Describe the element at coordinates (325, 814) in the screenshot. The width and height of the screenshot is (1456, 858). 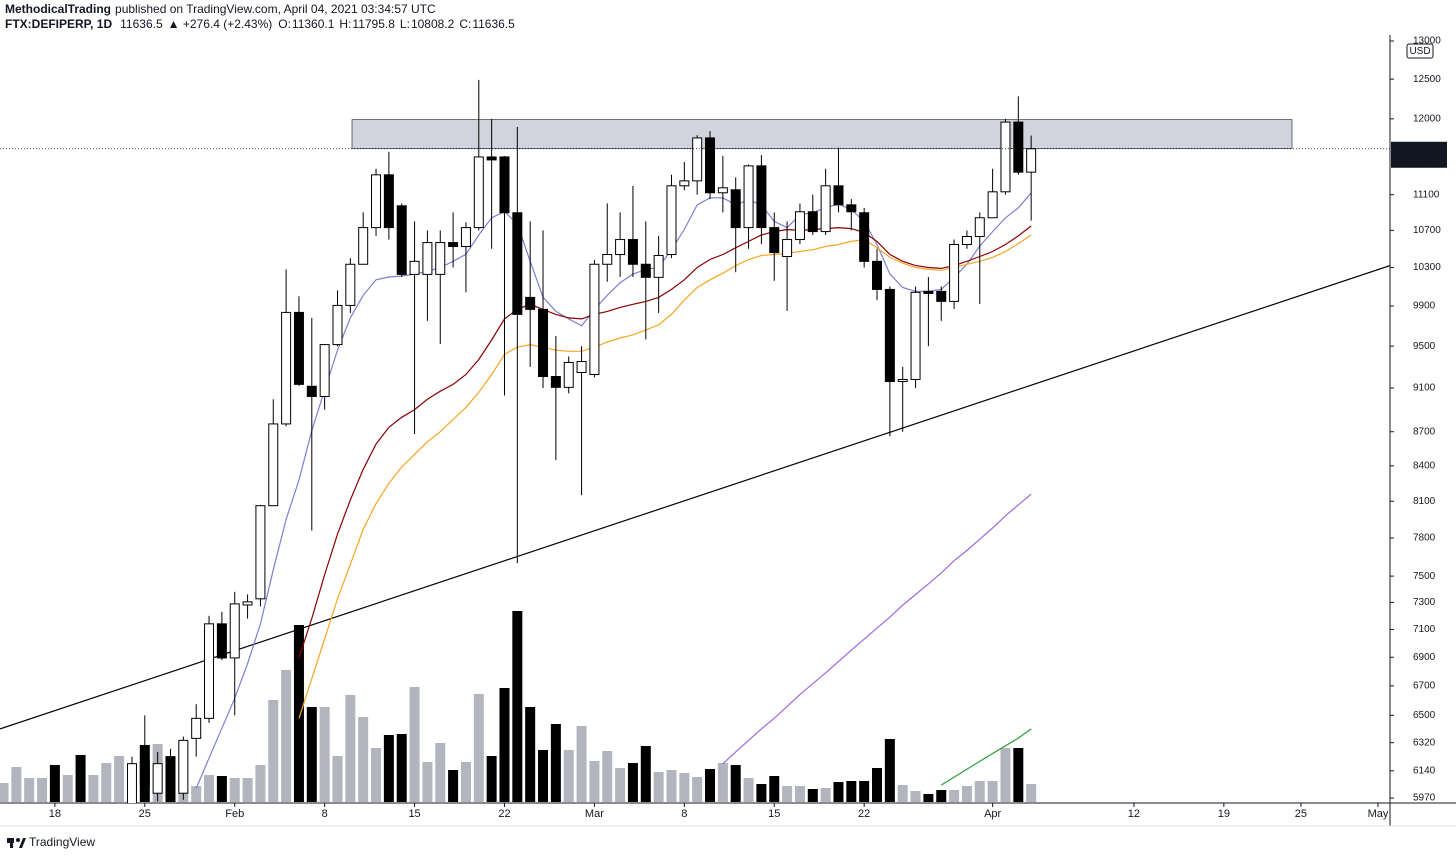
I see `x-tick-label: 8` at that location.